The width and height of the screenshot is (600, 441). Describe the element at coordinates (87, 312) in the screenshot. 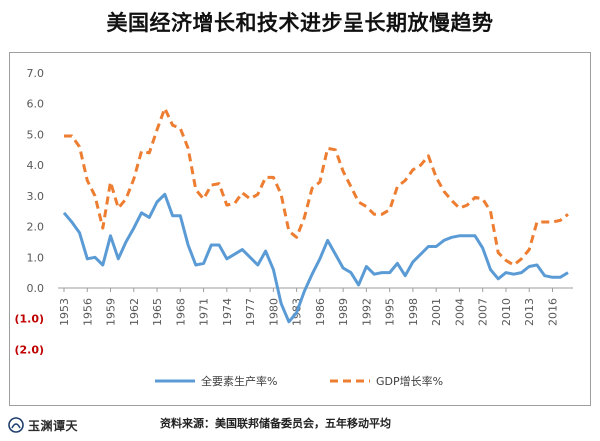

I see `x-tick-label: 1956` at that location.